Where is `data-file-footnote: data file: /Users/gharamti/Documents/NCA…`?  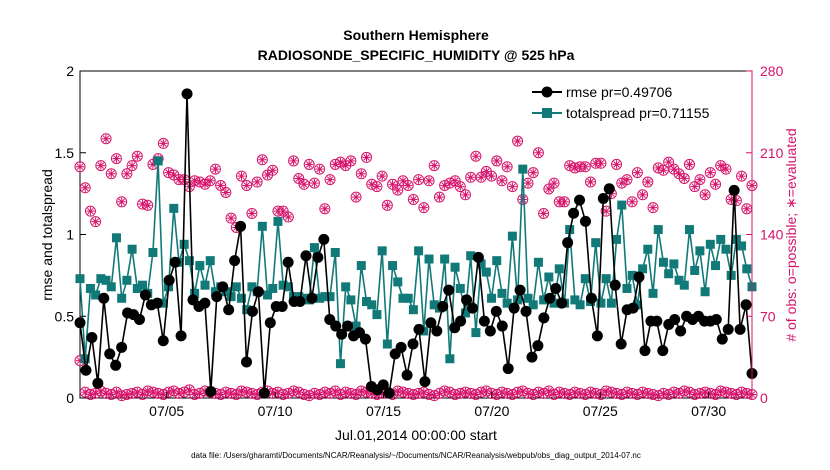 data-file-footnote: data file: /Users/gharamti/Documents/NCA… is located at coordinates (416, 455).